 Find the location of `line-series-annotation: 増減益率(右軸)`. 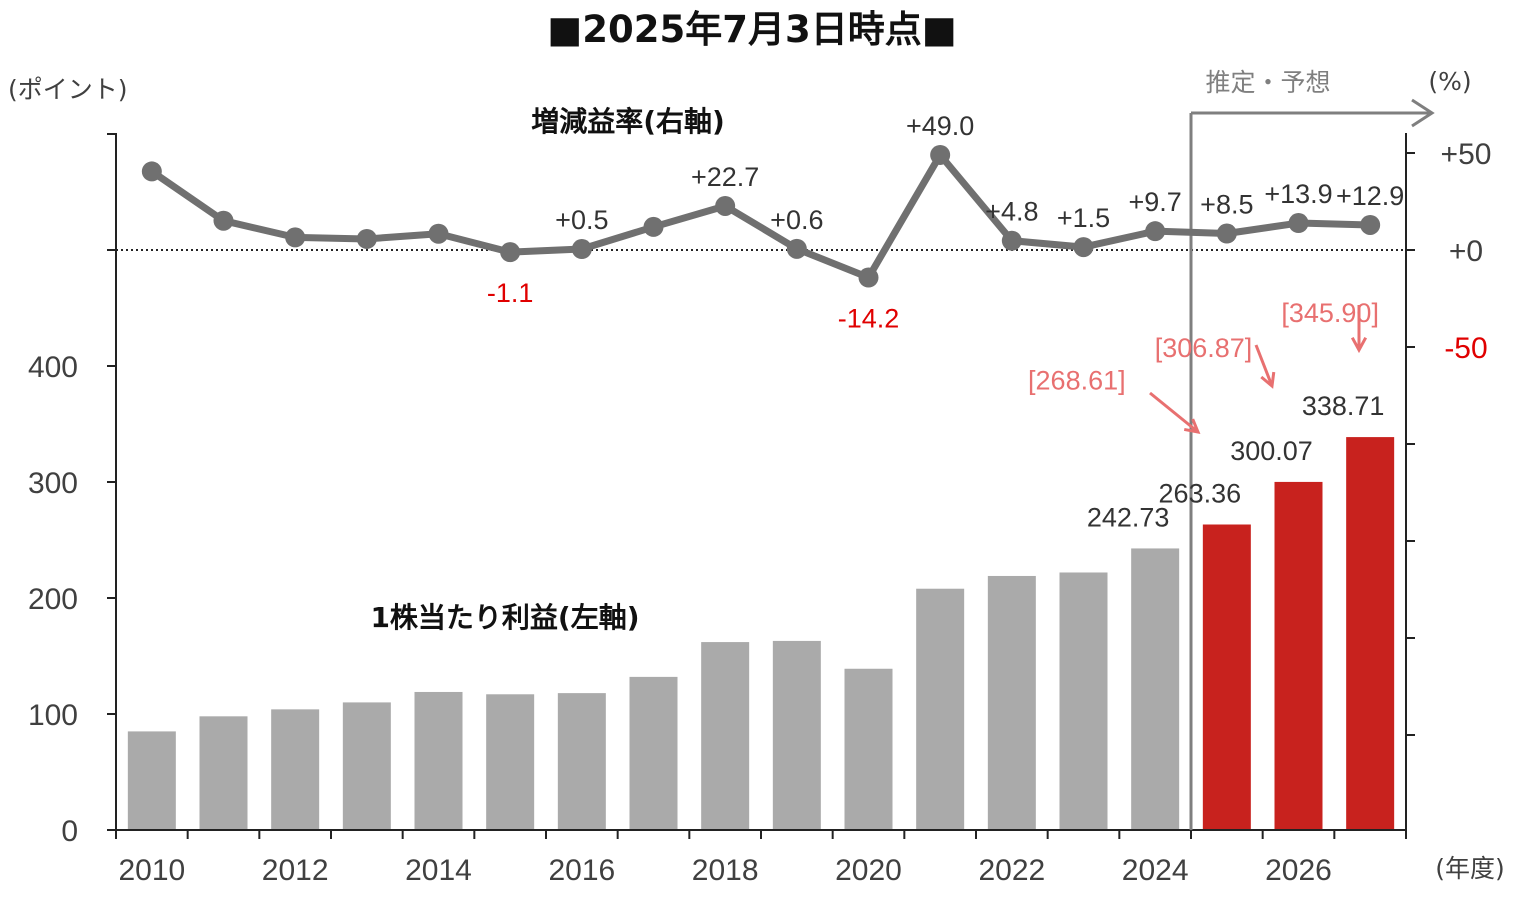

line-series-annotation: 増減益率(右軸) is located at coordinates (628, 121).